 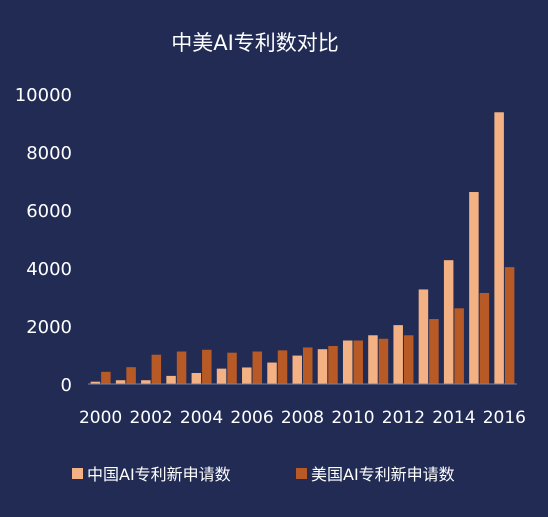 I want to click on y-tick-label: 4000, so click(x=49, y=269).